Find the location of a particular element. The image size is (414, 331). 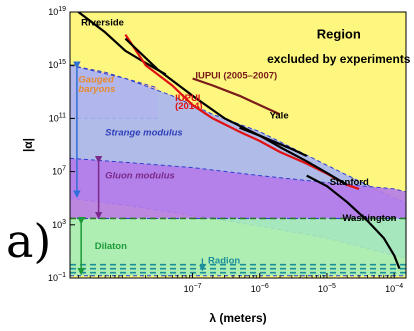

curve-stanford is located at coordinates (293, 156).